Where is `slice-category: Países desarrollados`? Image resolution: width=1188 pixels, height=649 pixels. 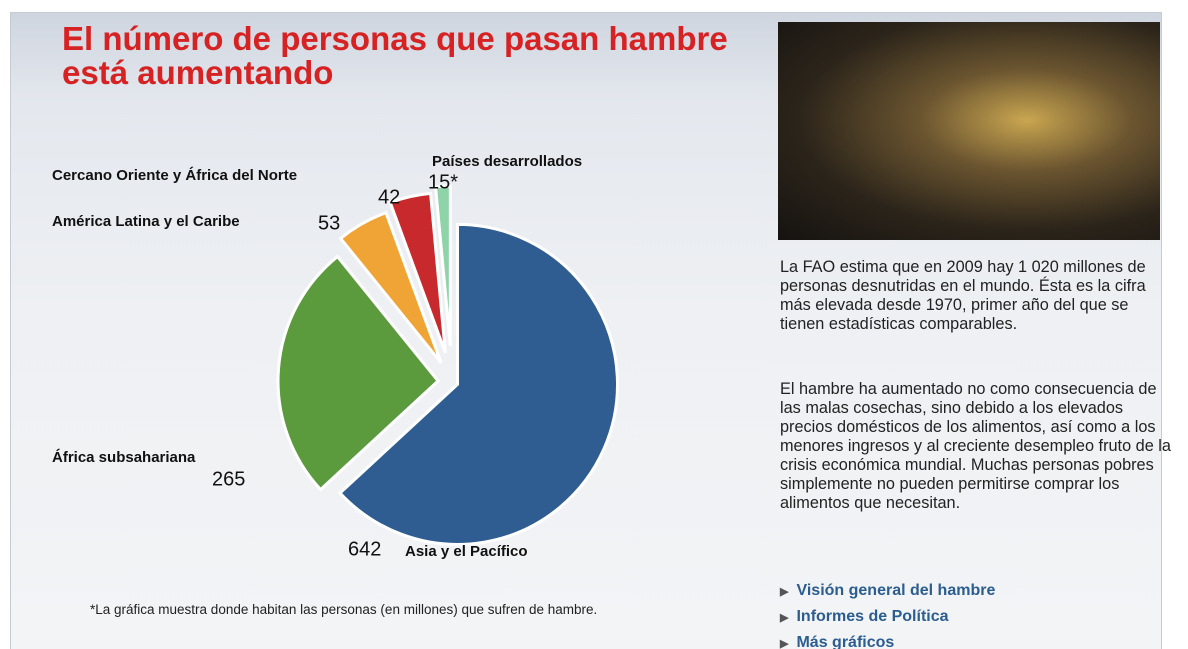 slice-category: Países desarrollados is located at coordinates (507, 161).